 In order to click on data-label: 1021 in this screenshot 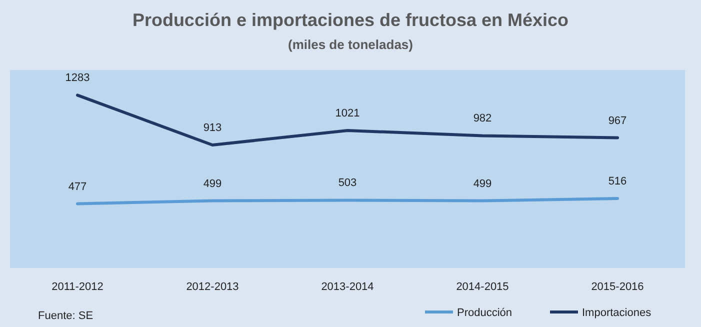, I will do `click(347, 113)`.